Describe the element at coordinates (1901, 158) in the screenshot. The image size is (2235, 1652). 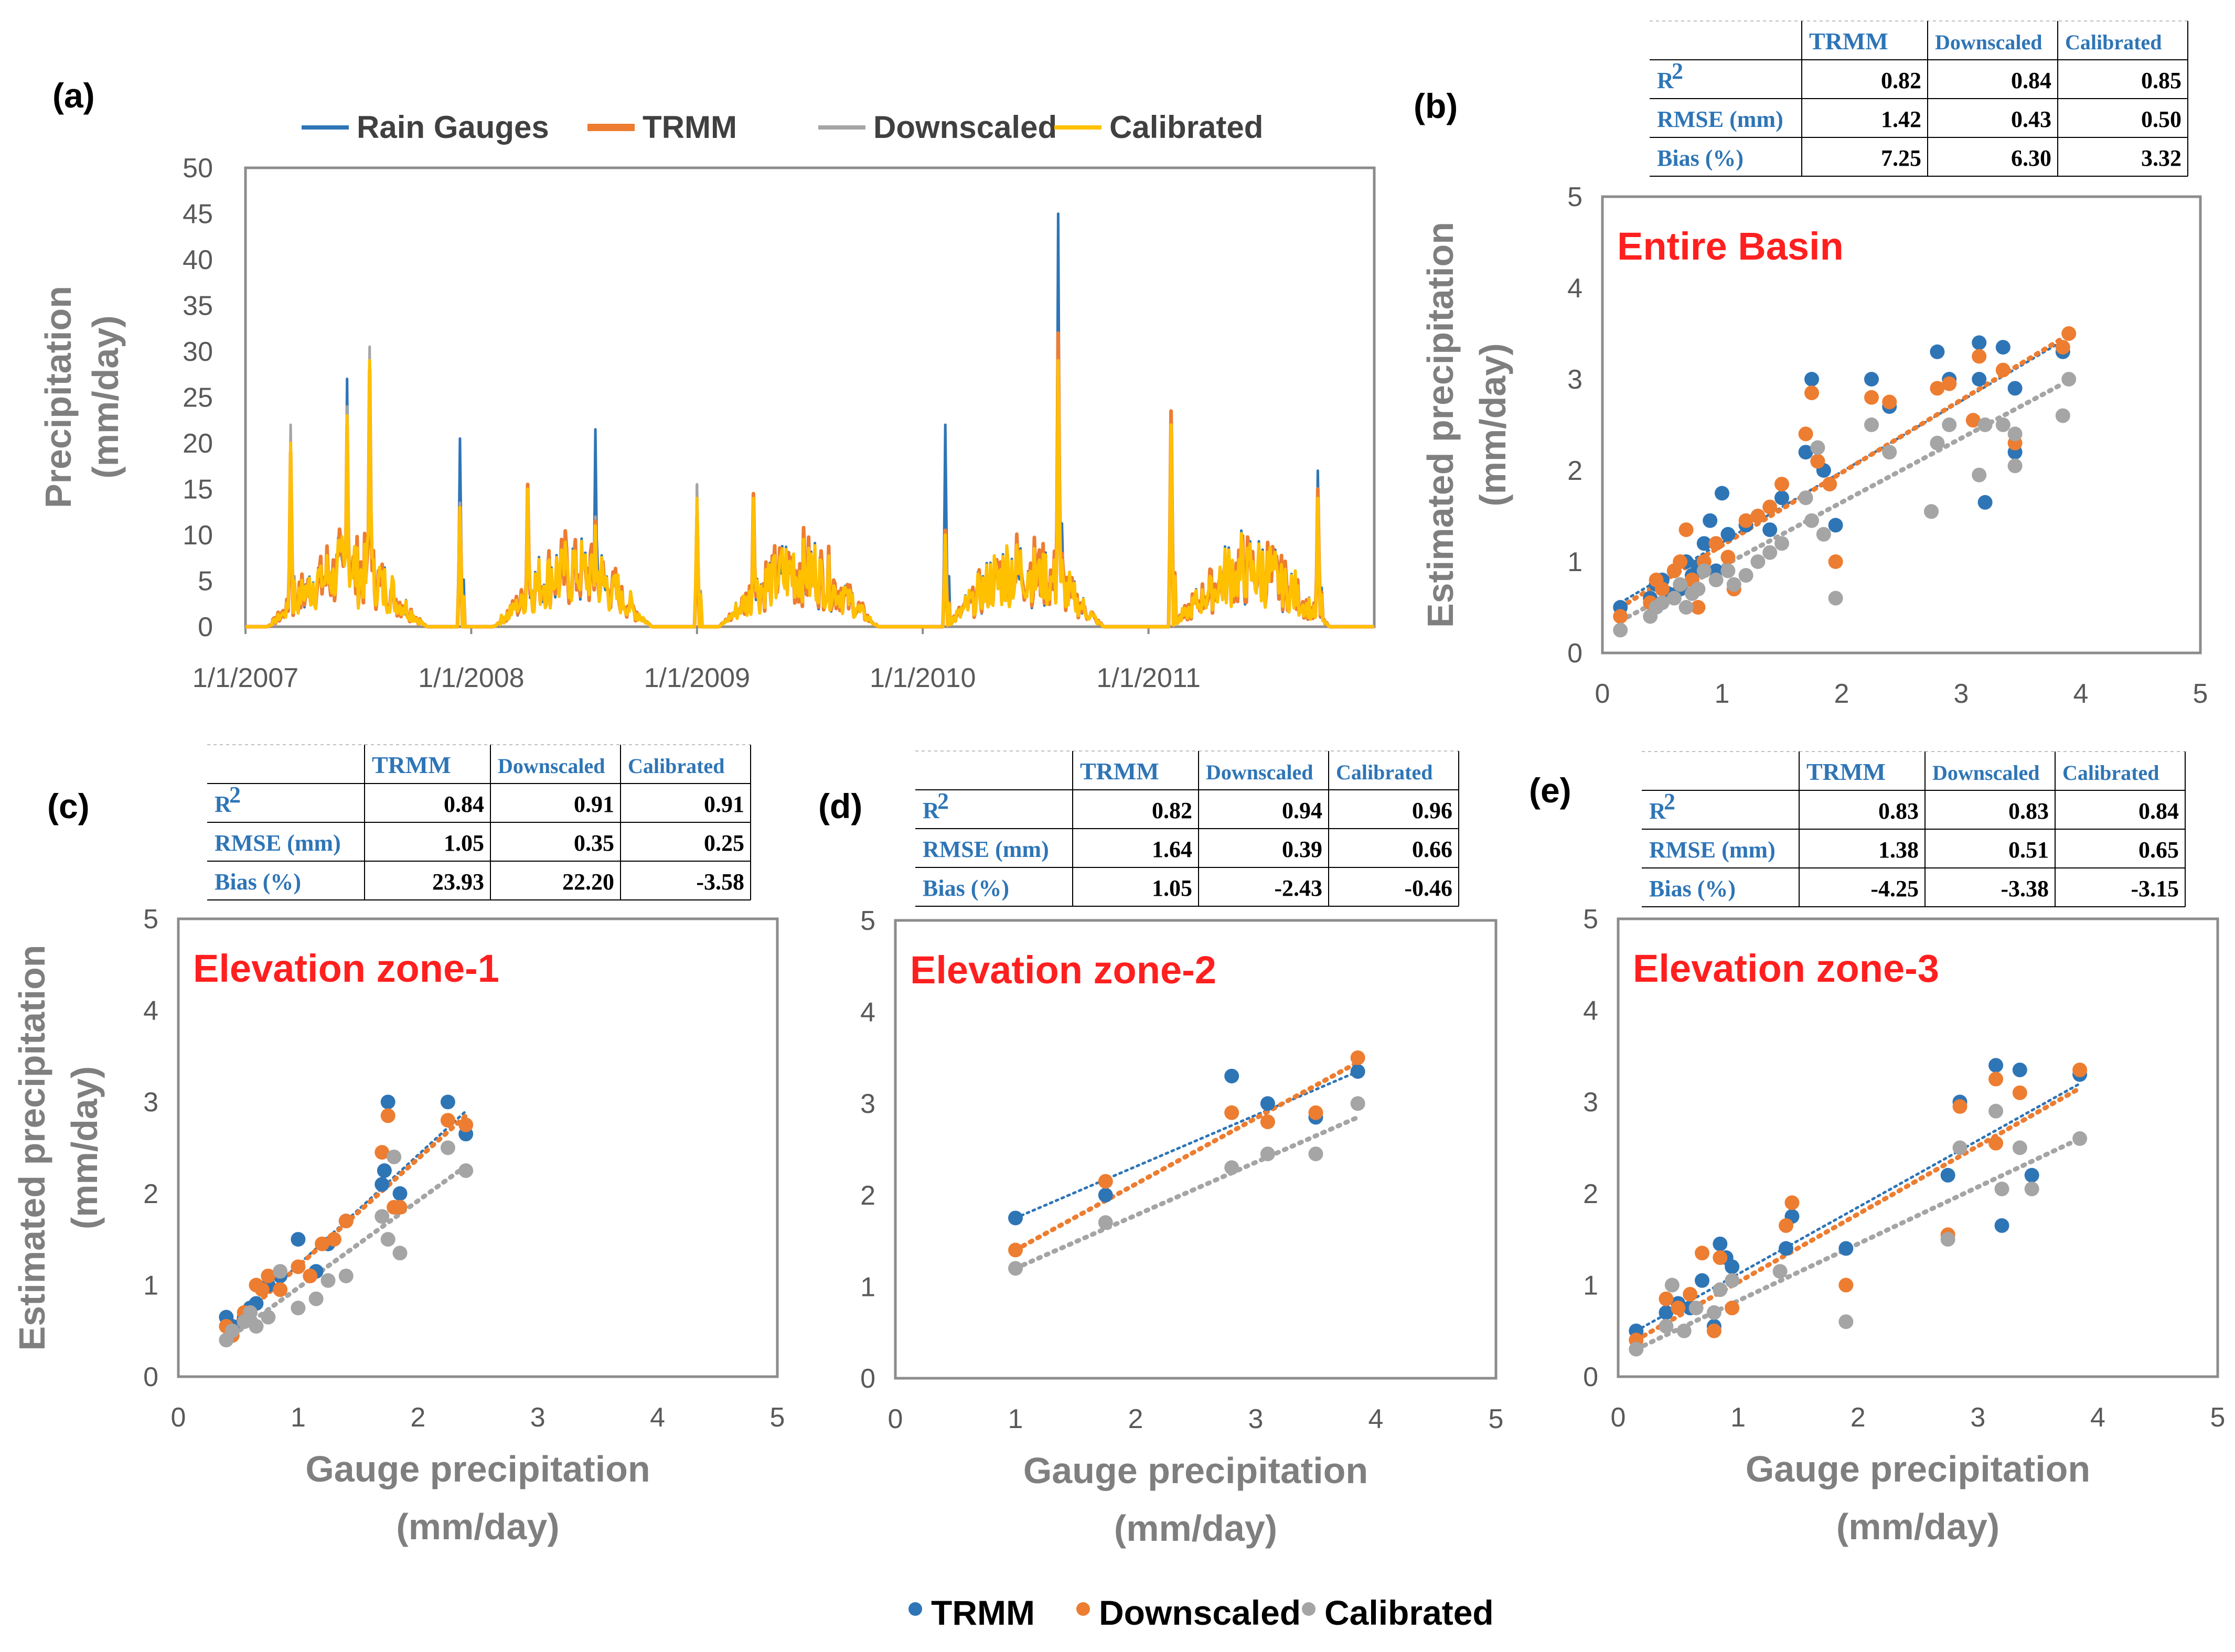
I see `table-cell: 7.25` at that location.